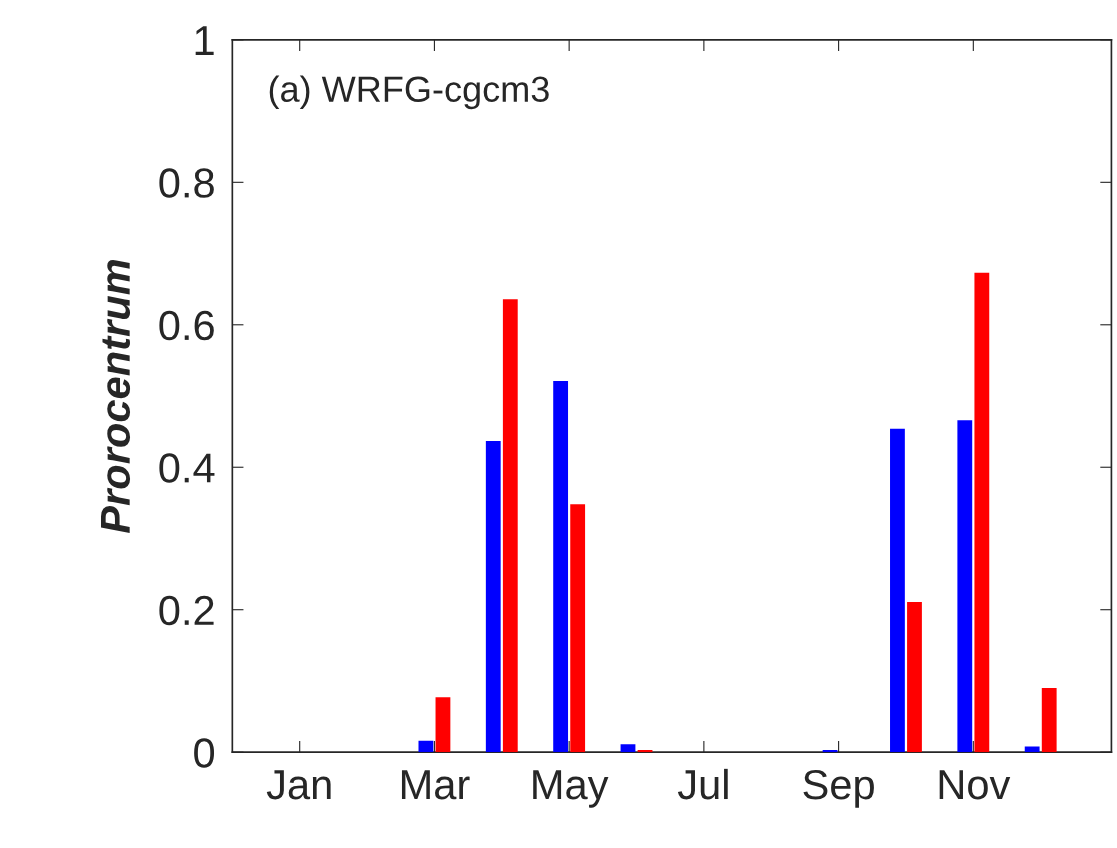 The width and height of the screenshot is (1117, 848). Describe the element at coordinates (702, 784) in the screenshot. I see `x-tick-label: Jul` at that location.